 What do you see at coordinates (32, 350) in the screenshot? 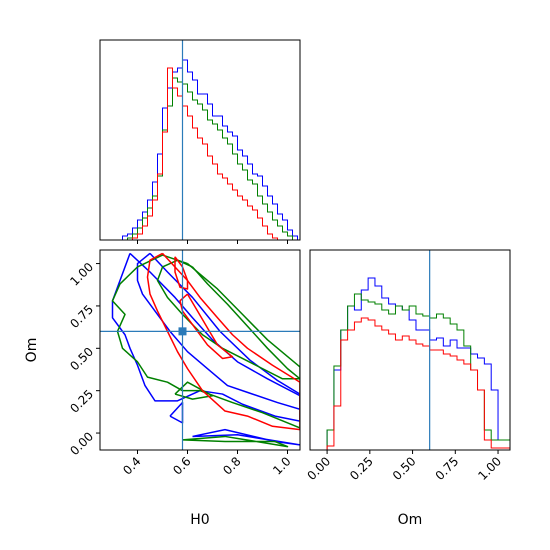
I see `y-axis-label-om: Om` at bounding box center [32, 350].